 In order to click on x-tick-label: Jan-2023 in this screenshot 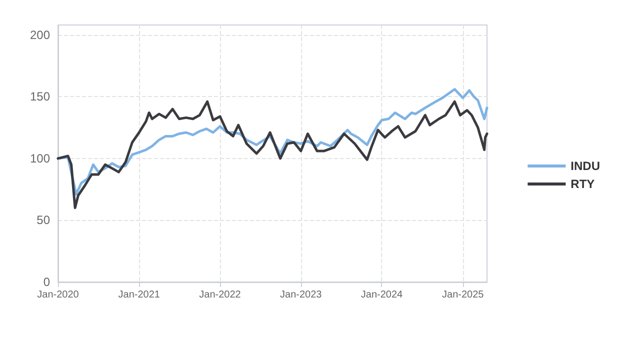, I will do `click(301, 295)`.